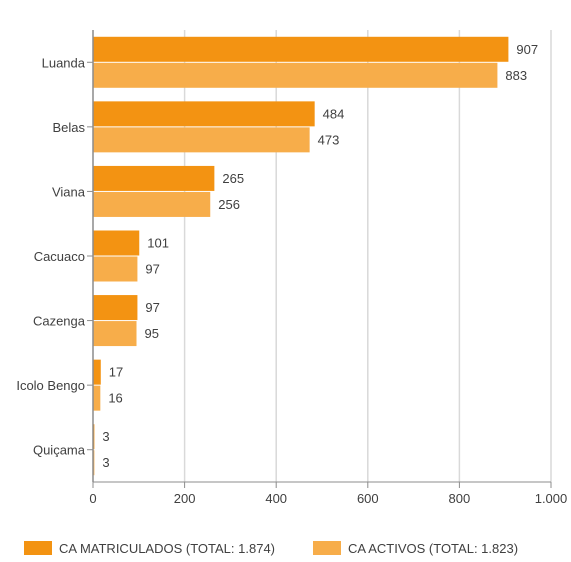 The height and width of the screenshot is (562, 571). What do you see at coordinates (516, 75) in the screenshot?
I see `data-label: 883` at bounding box center [516, 75].